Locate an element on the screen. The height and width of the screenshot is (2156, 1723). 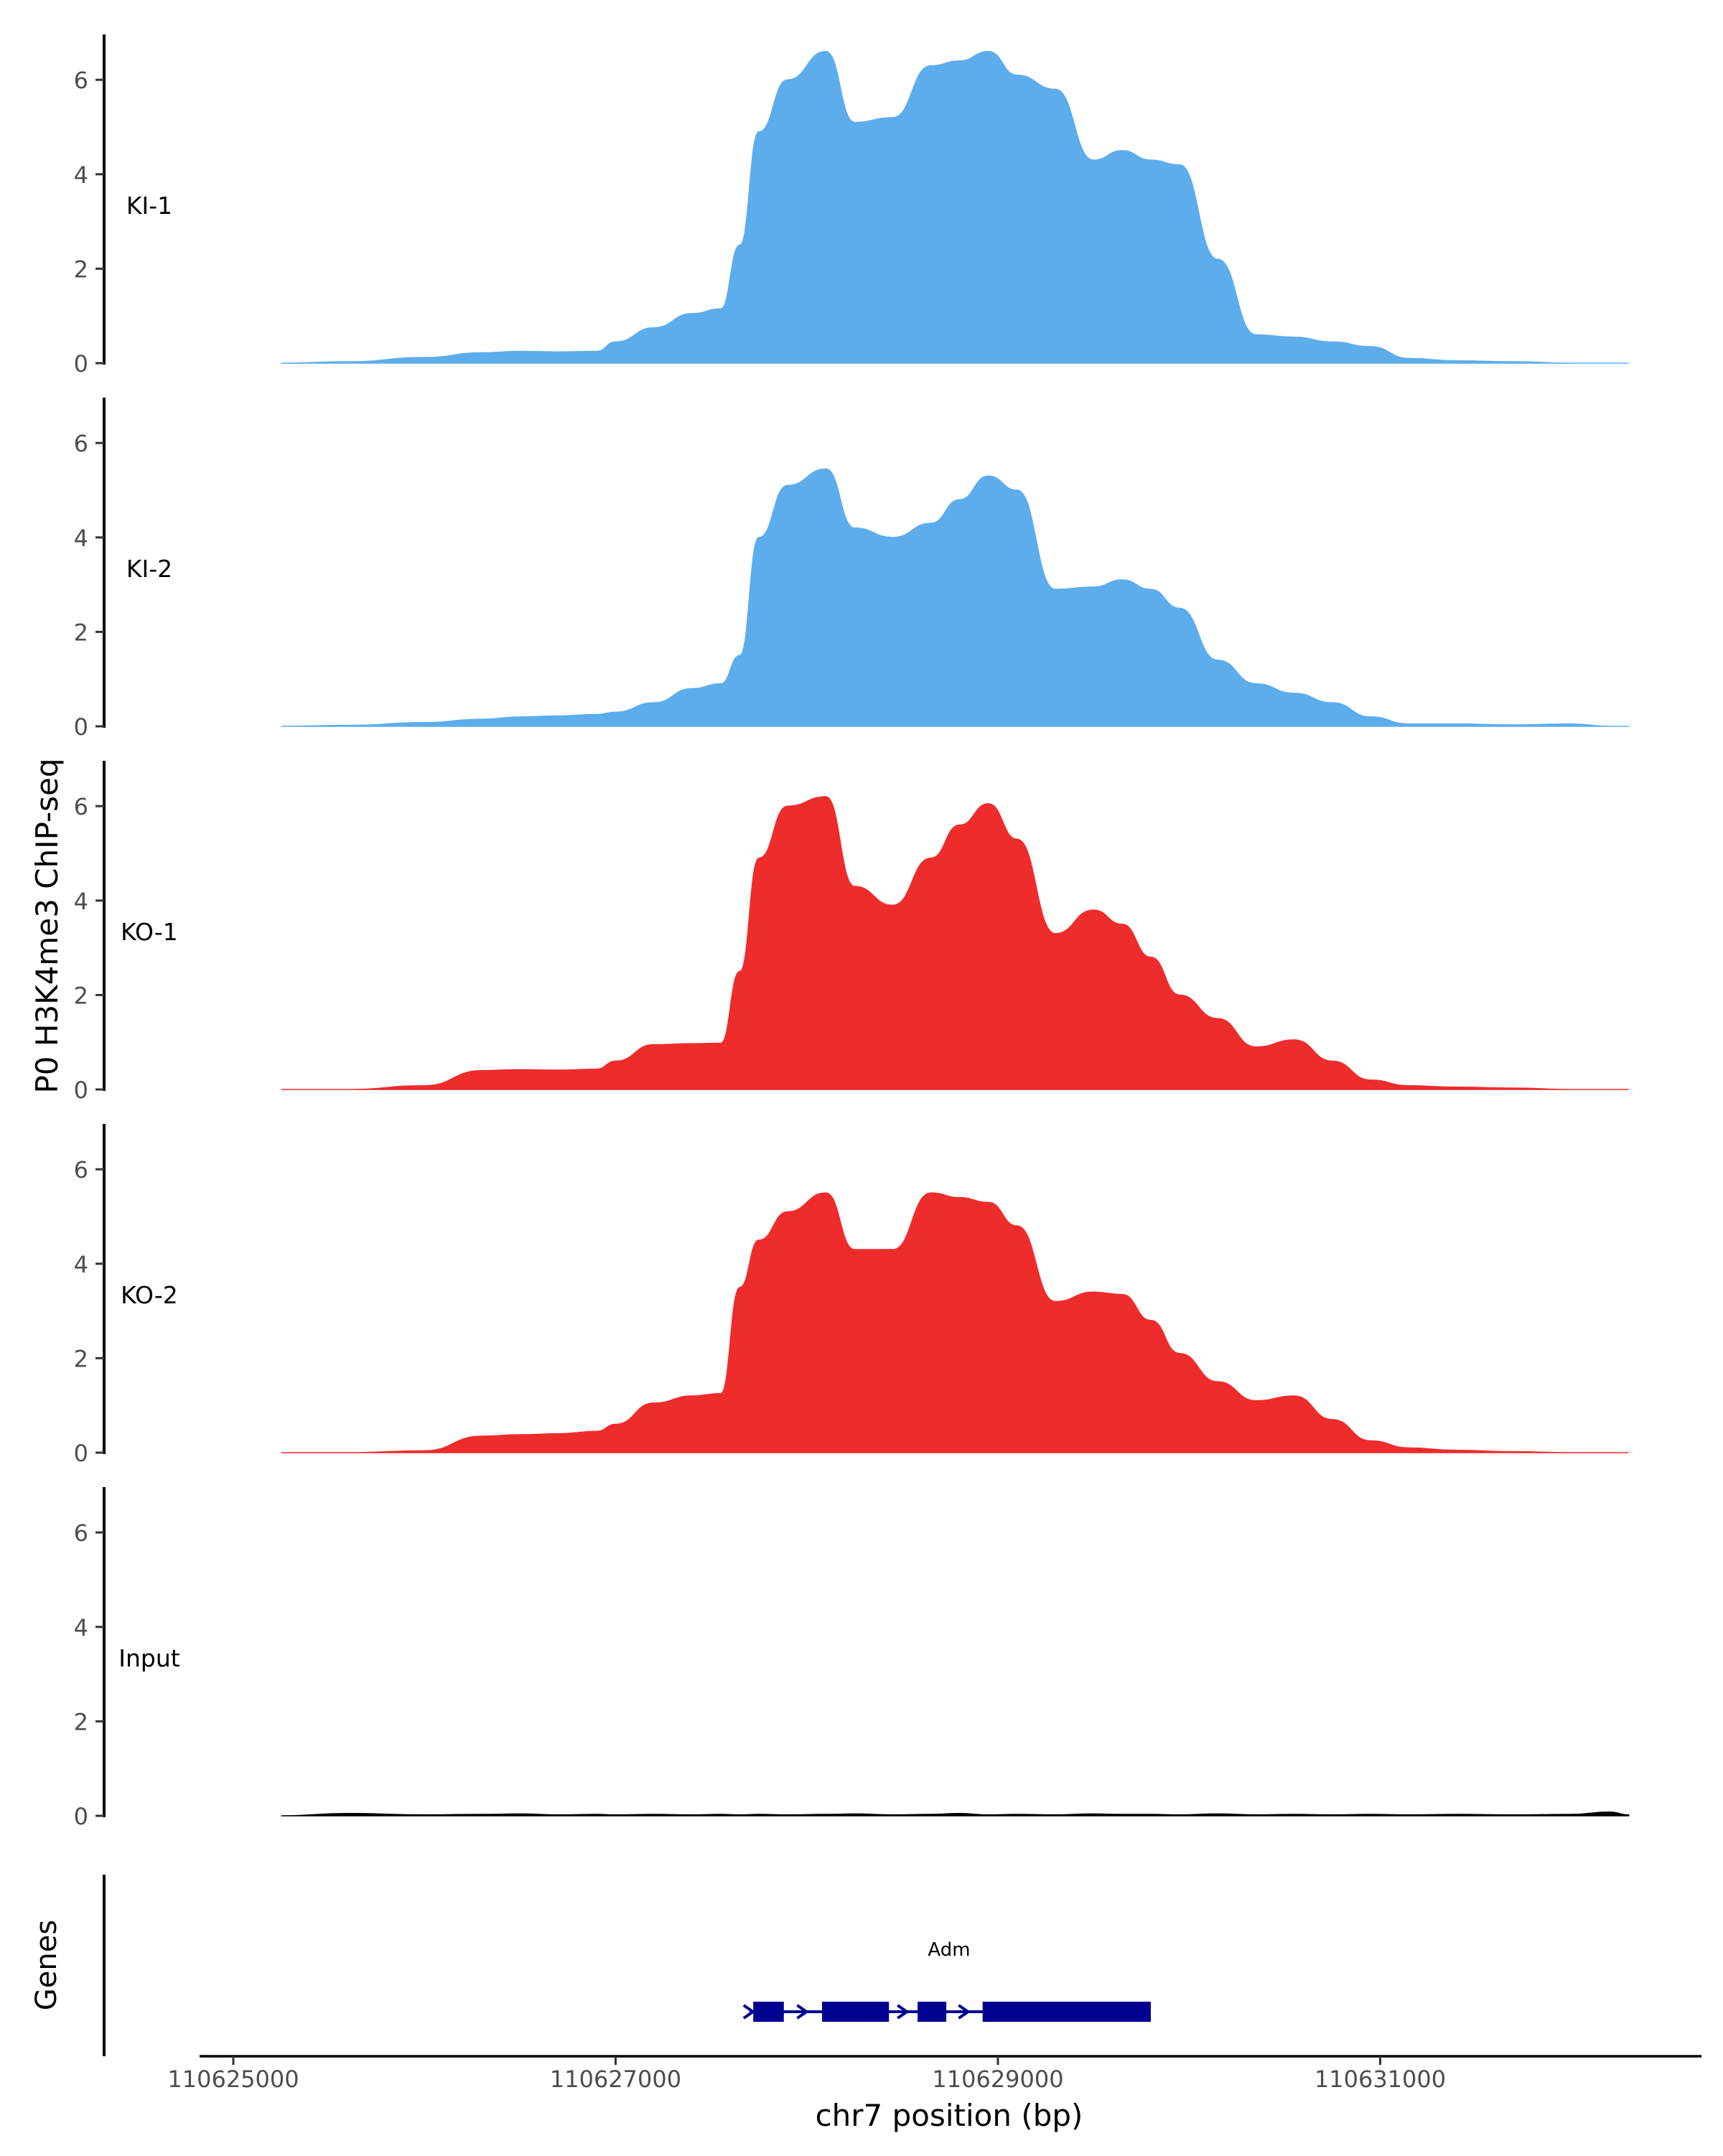
track-ki-1: 0 2 4 6 KI-1 is located at coordinates (852, 206).